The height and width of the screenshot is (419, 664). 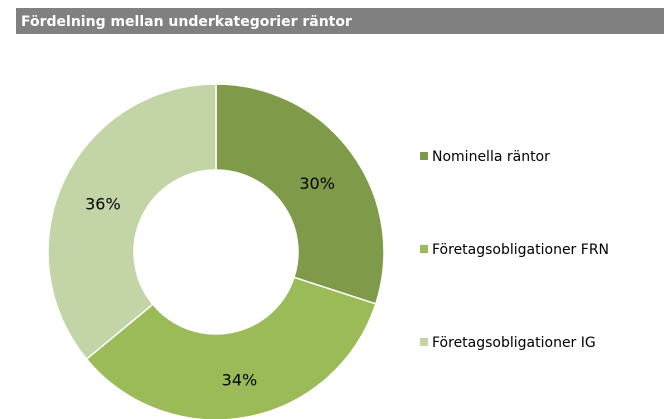 What do you see at coordinates (300, 194) in the screenshot?
I see `pie-slice` at bounding box center [300, 194].